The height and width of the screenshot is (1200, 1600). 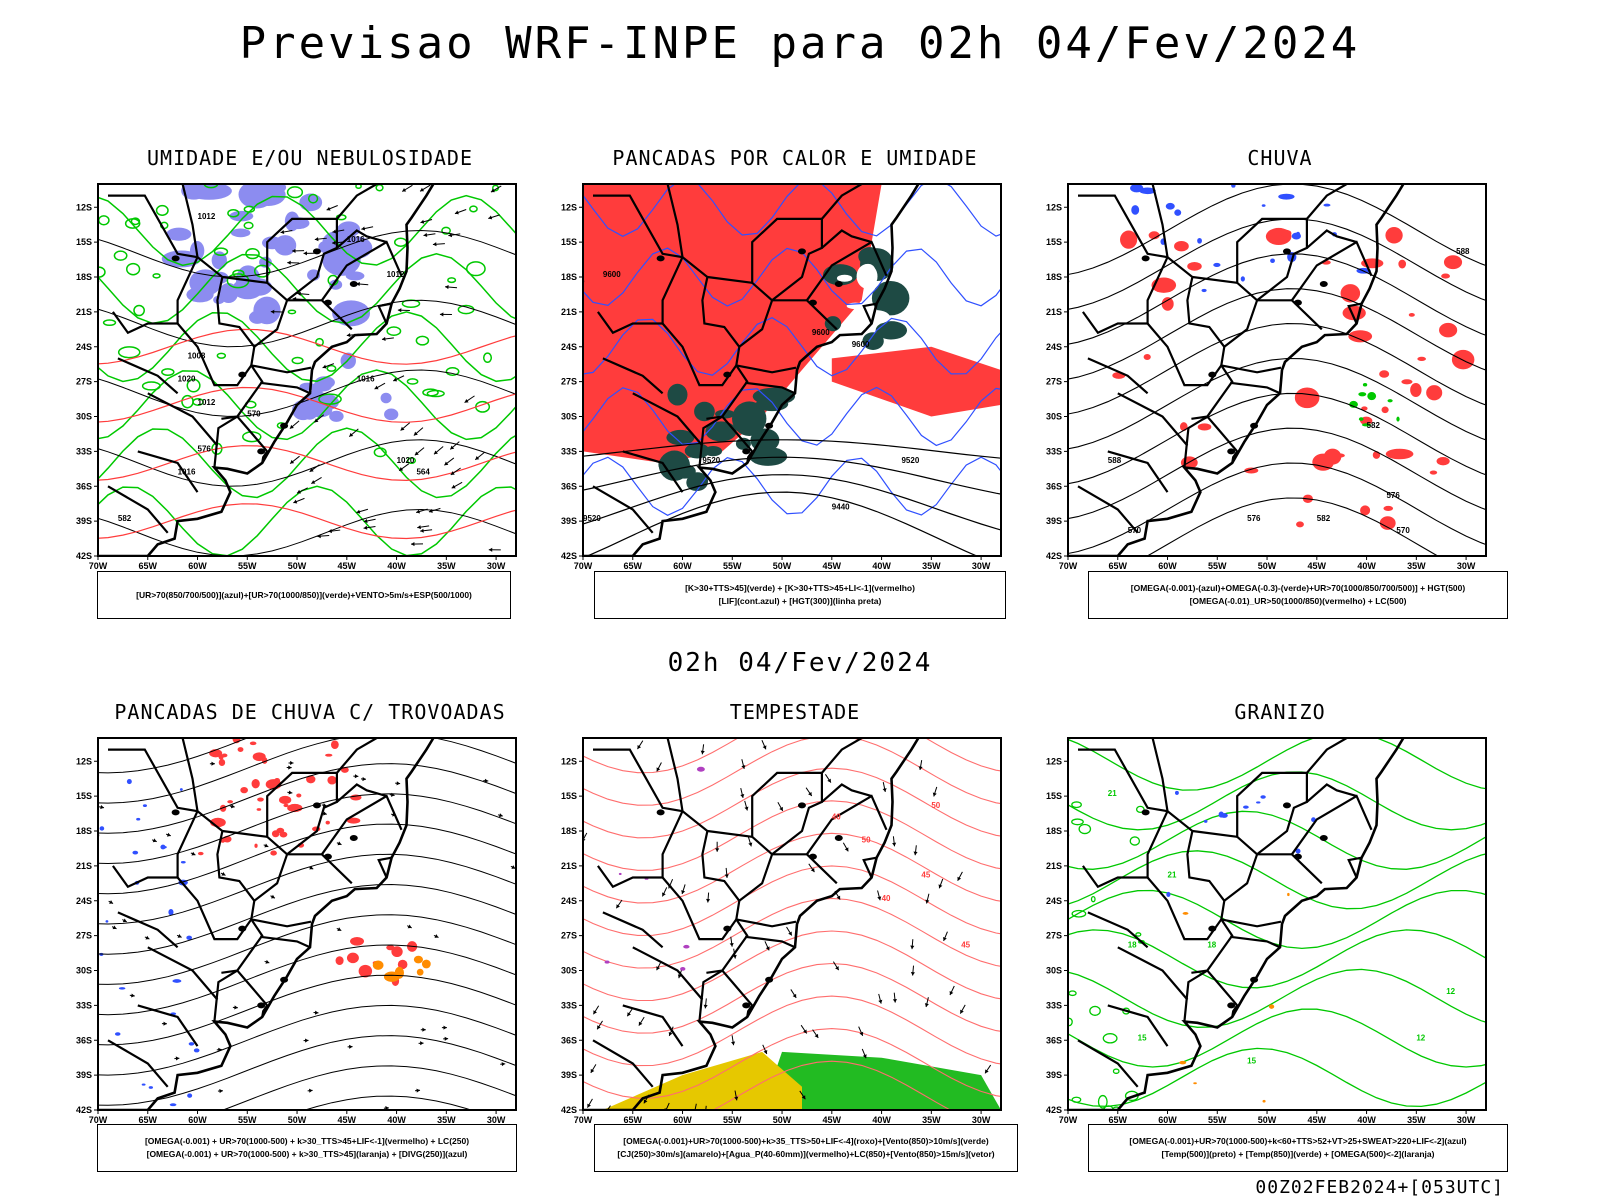 I want to click on lat-label: 30S, so click(x=1054, y=971).